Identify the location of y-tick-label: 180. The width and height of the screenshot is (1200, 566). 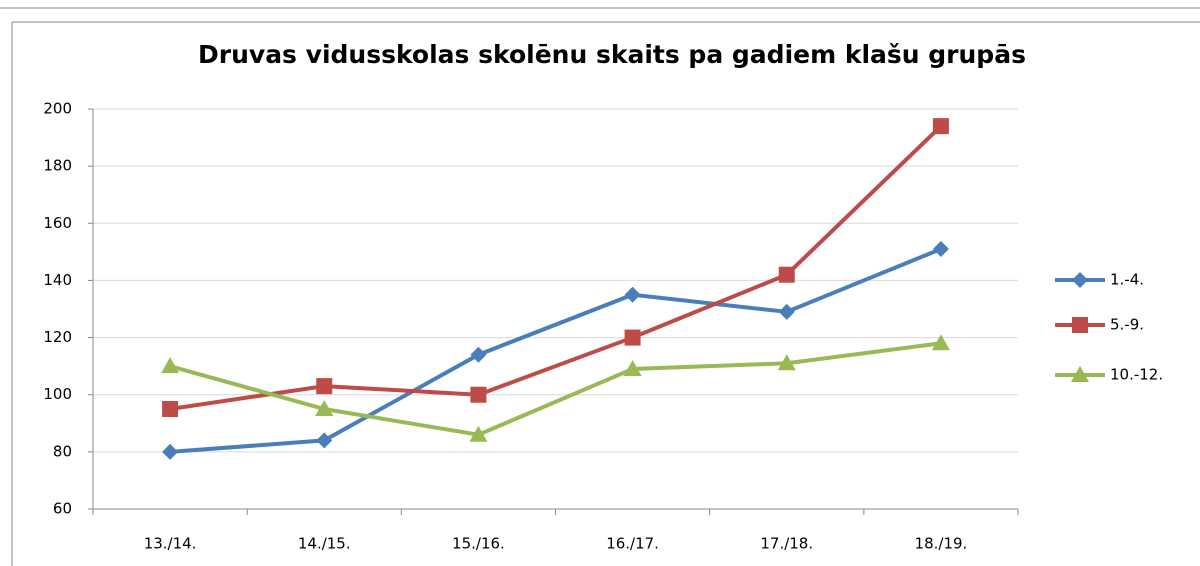
(57, 166).